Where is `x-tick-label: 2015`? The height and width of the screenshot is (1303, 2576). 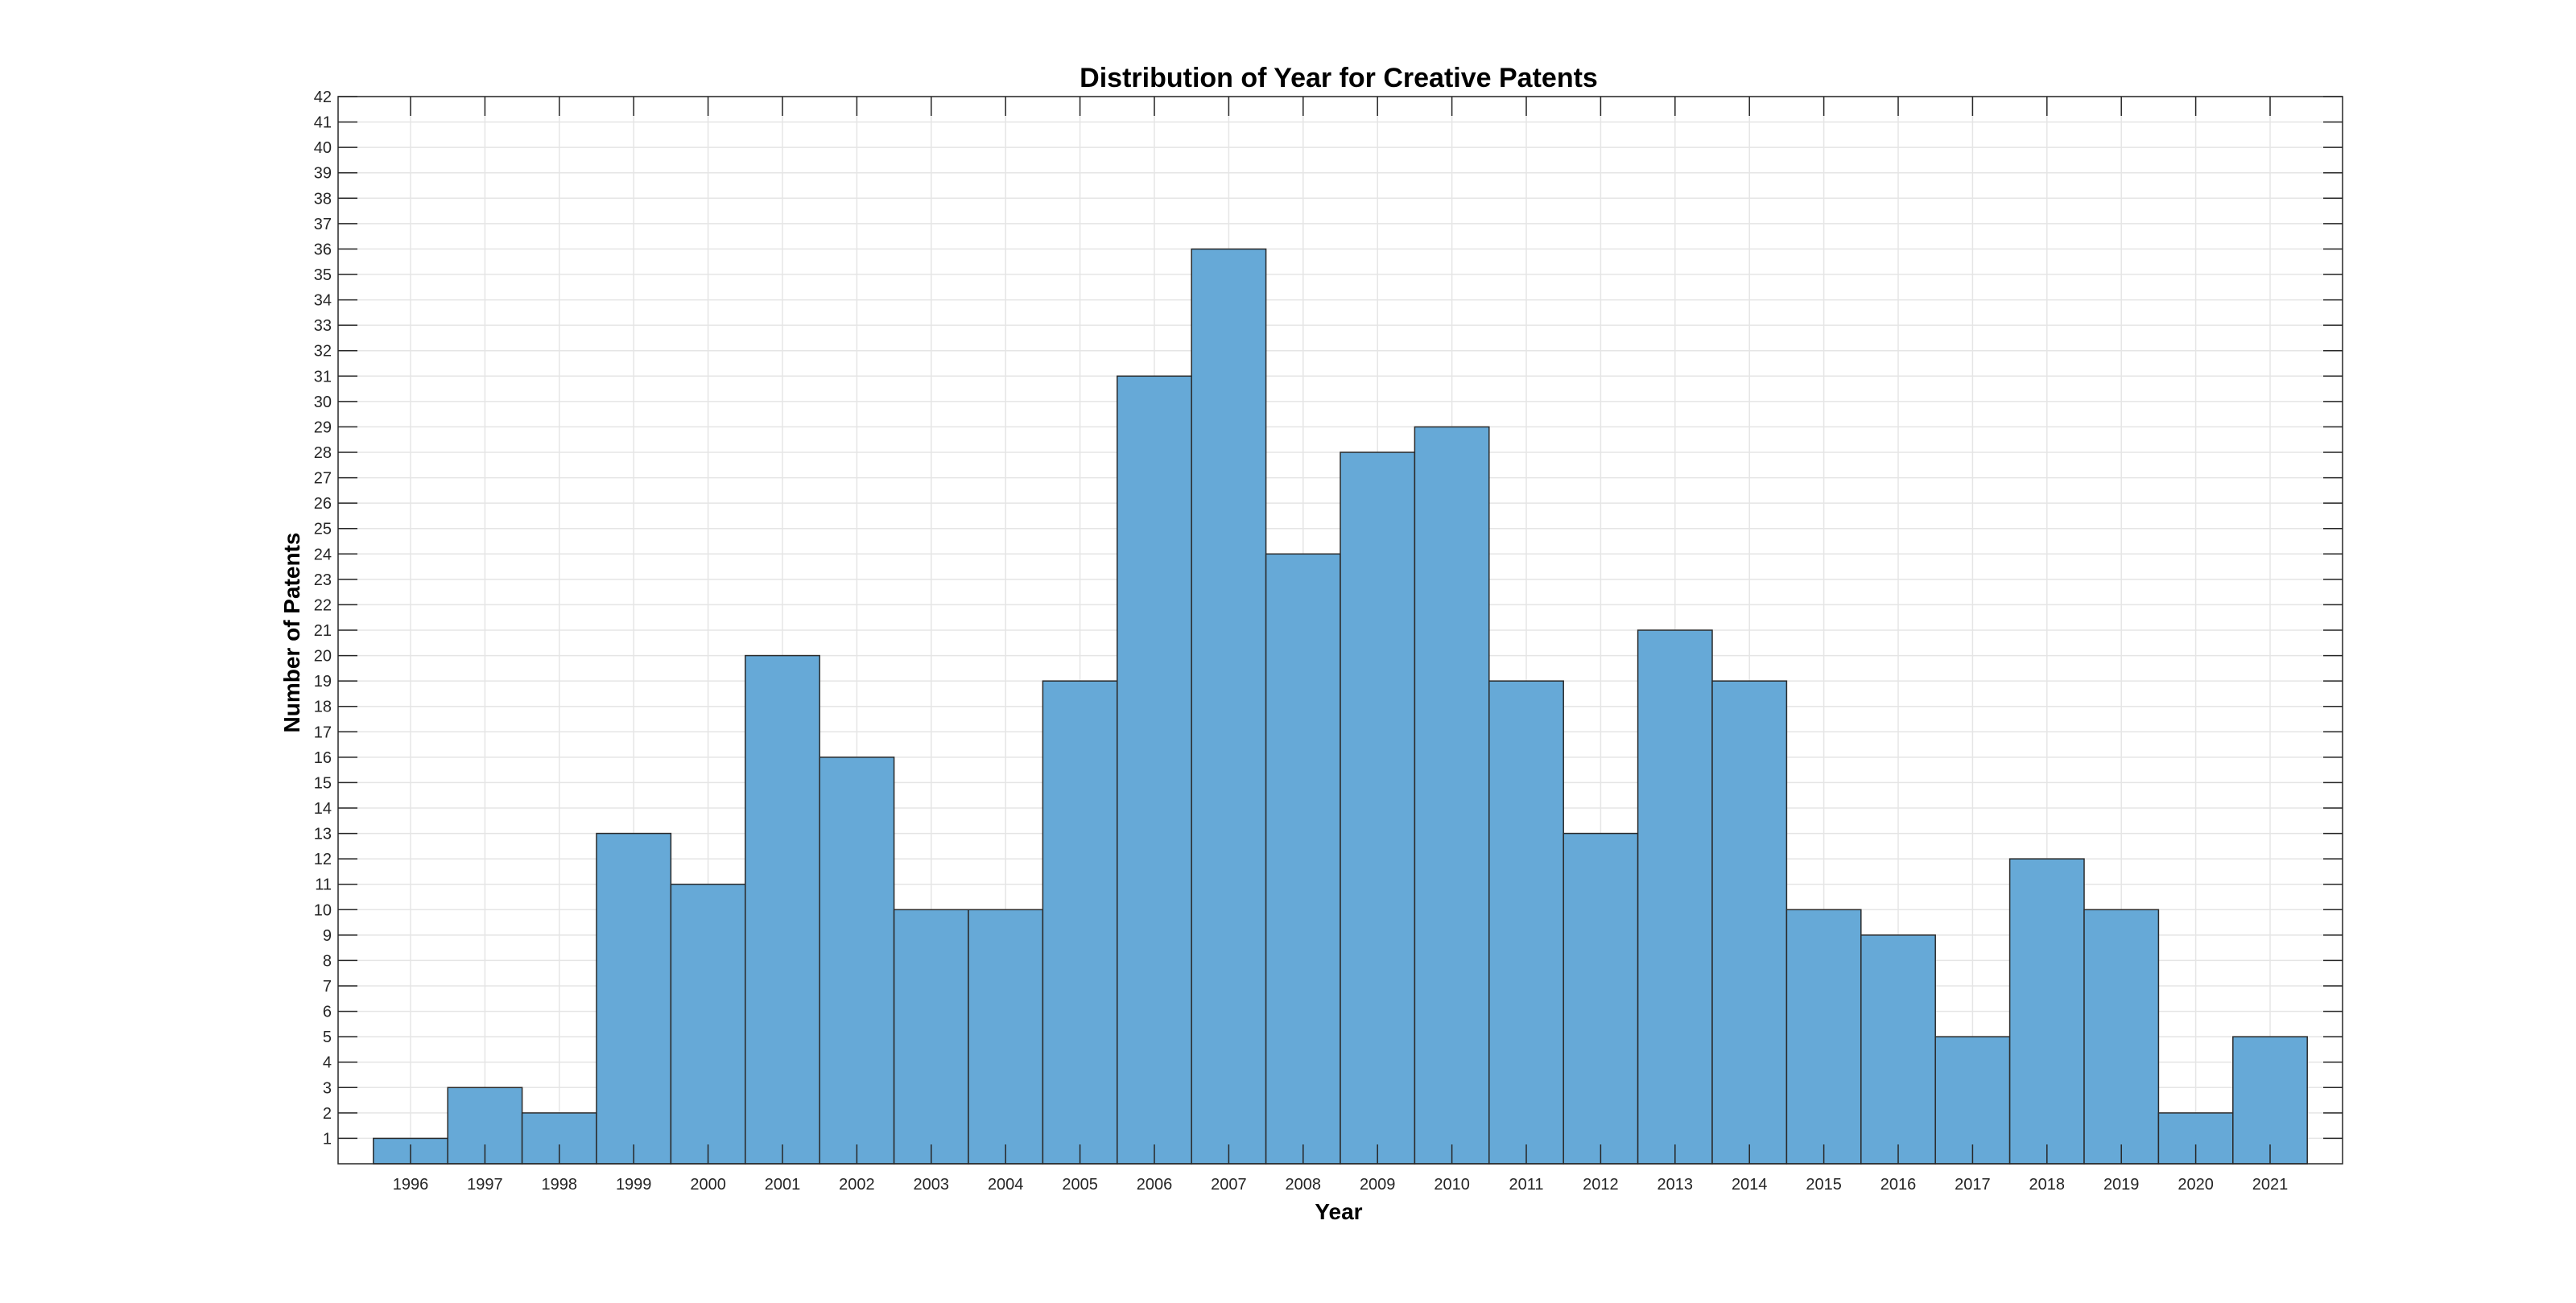 x-tick-label: 2015 is located at coordinates (1824, 1185).